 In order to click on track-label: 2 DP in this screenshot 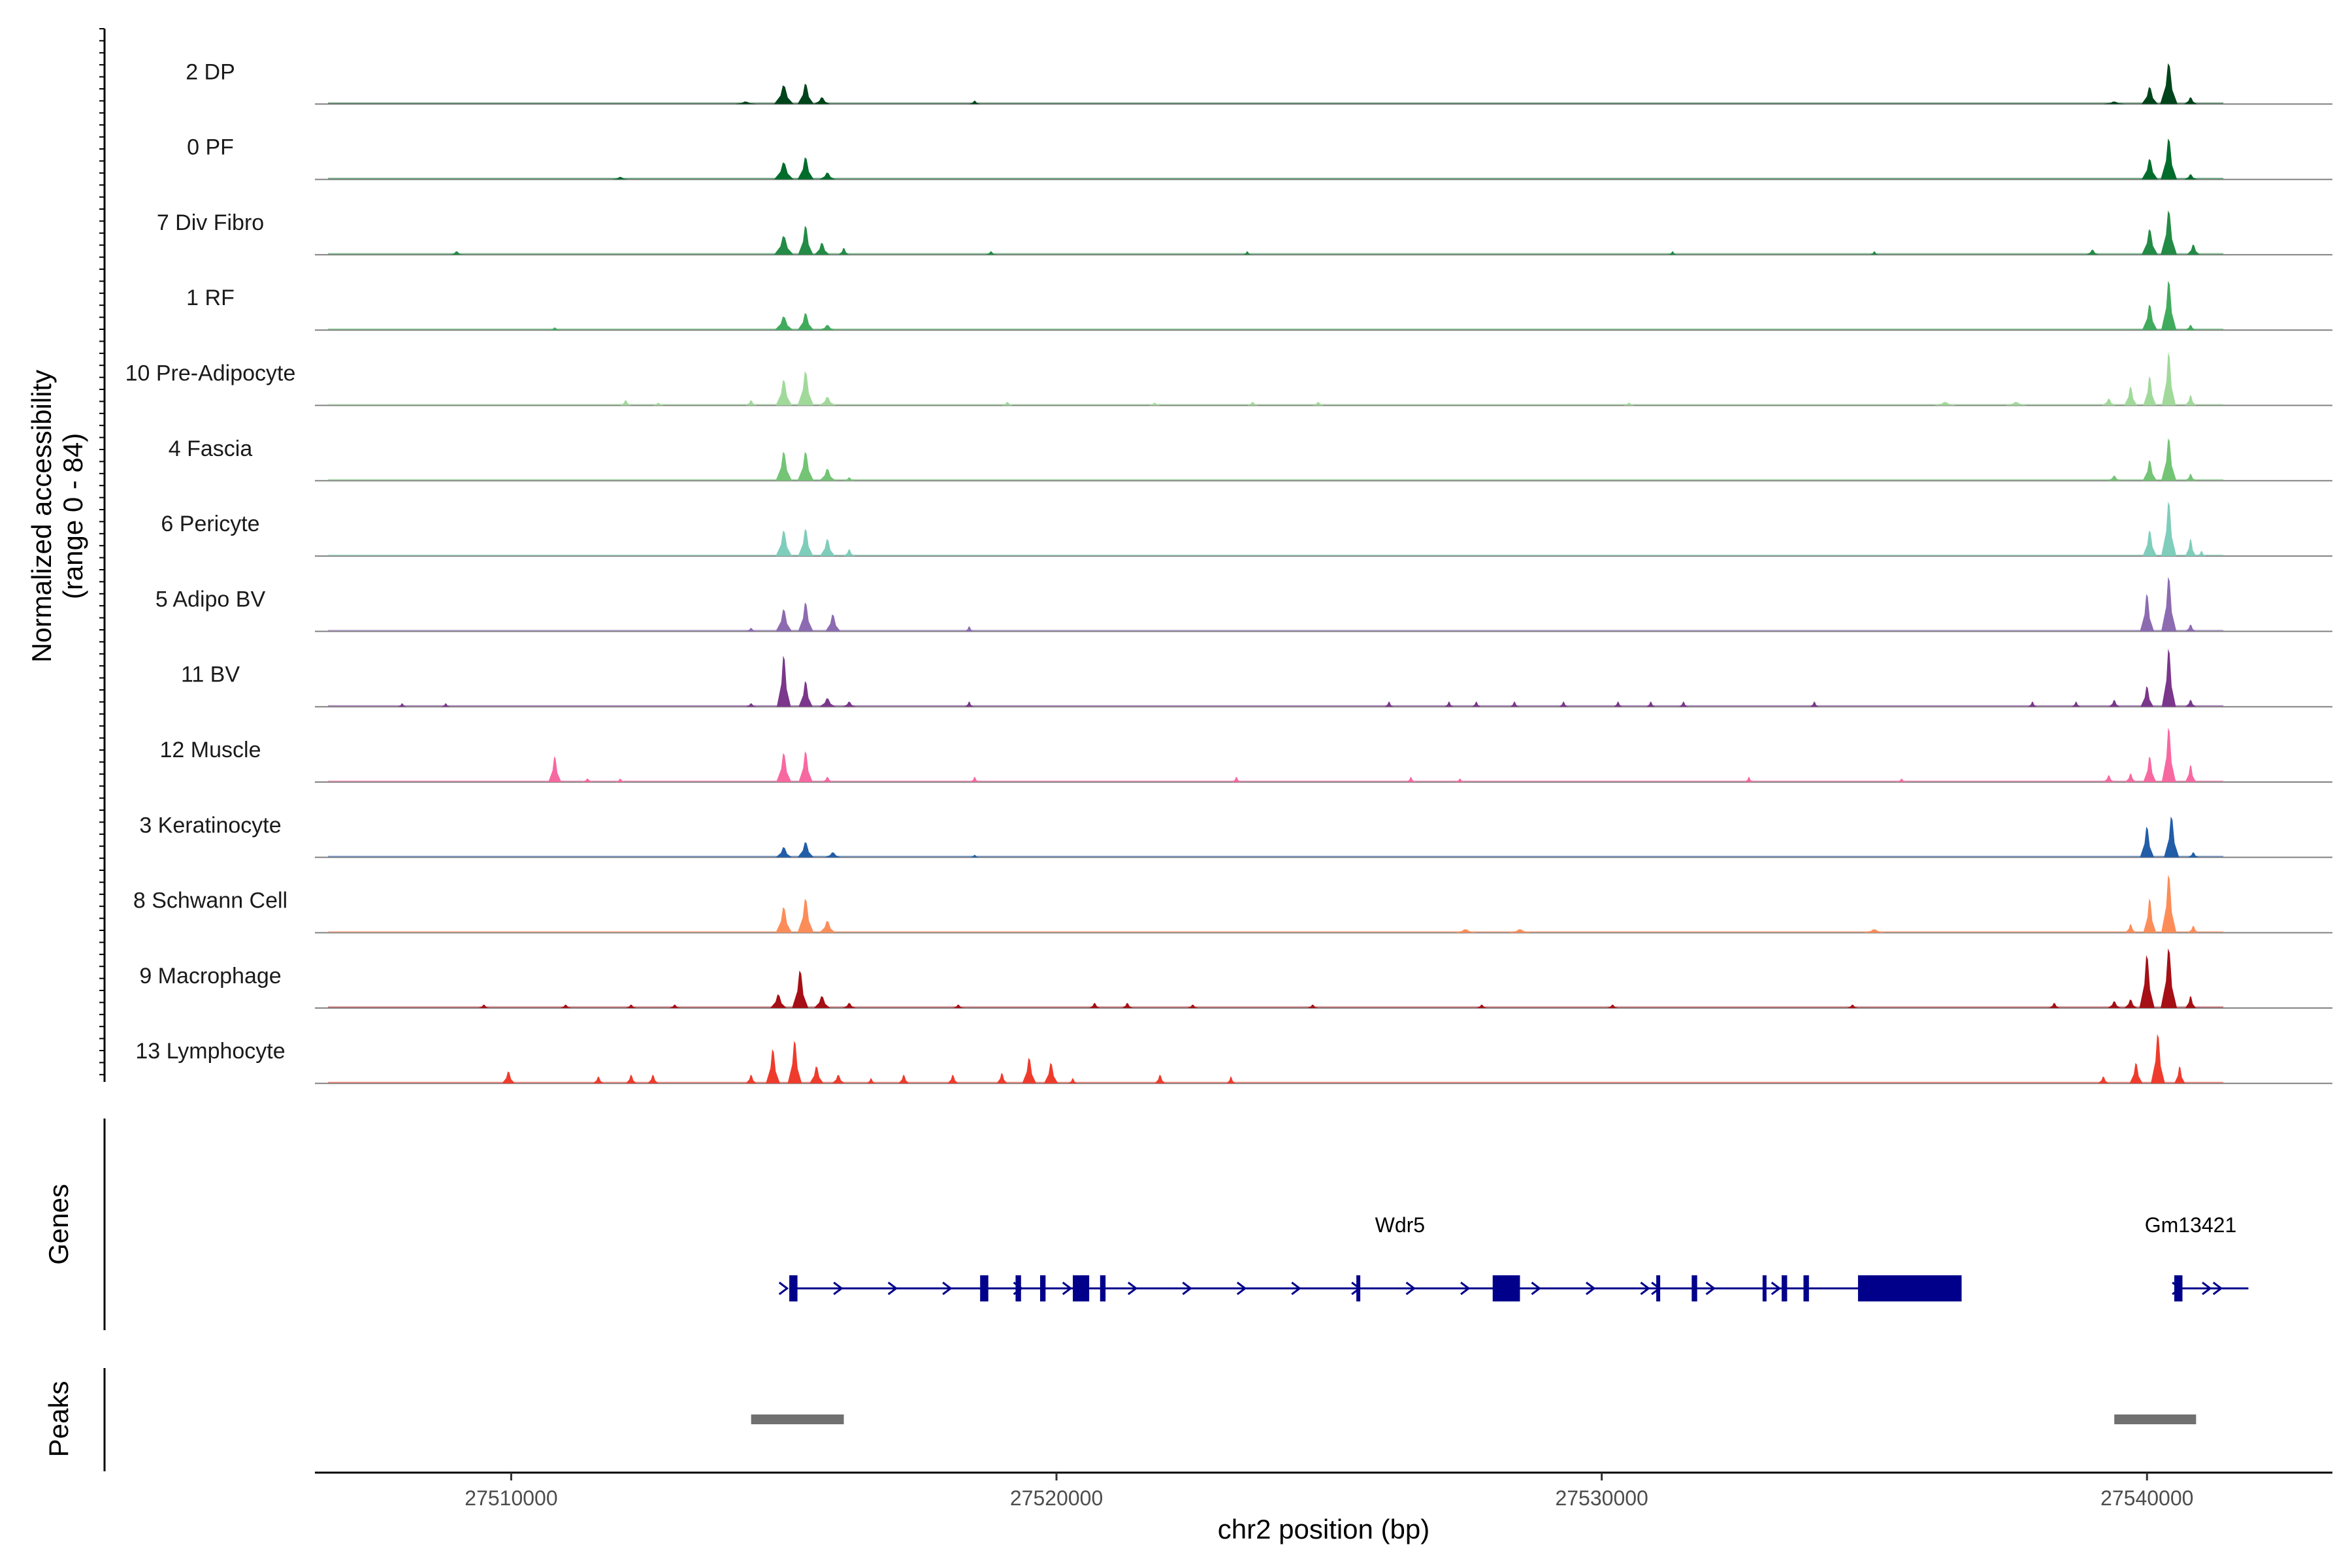, I will do `click(210, 71)`.